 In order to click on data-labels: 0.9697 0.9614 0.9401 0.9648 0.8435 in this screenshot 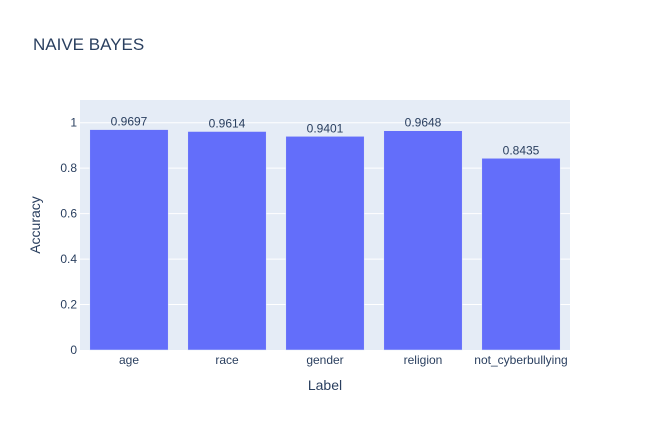, I will do `click(325, 136)`.